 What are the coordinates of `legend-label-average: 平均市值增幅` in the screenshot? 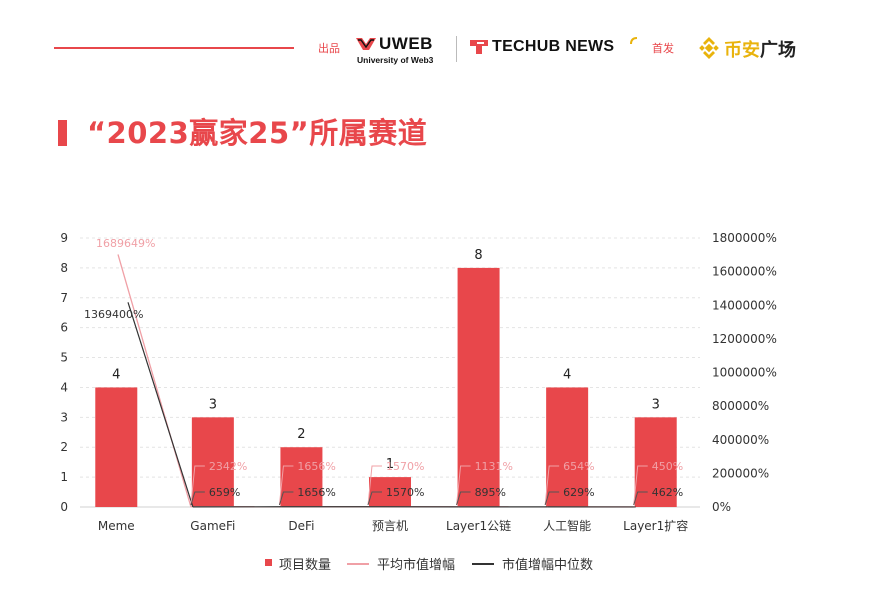 It's located at (416, 565).